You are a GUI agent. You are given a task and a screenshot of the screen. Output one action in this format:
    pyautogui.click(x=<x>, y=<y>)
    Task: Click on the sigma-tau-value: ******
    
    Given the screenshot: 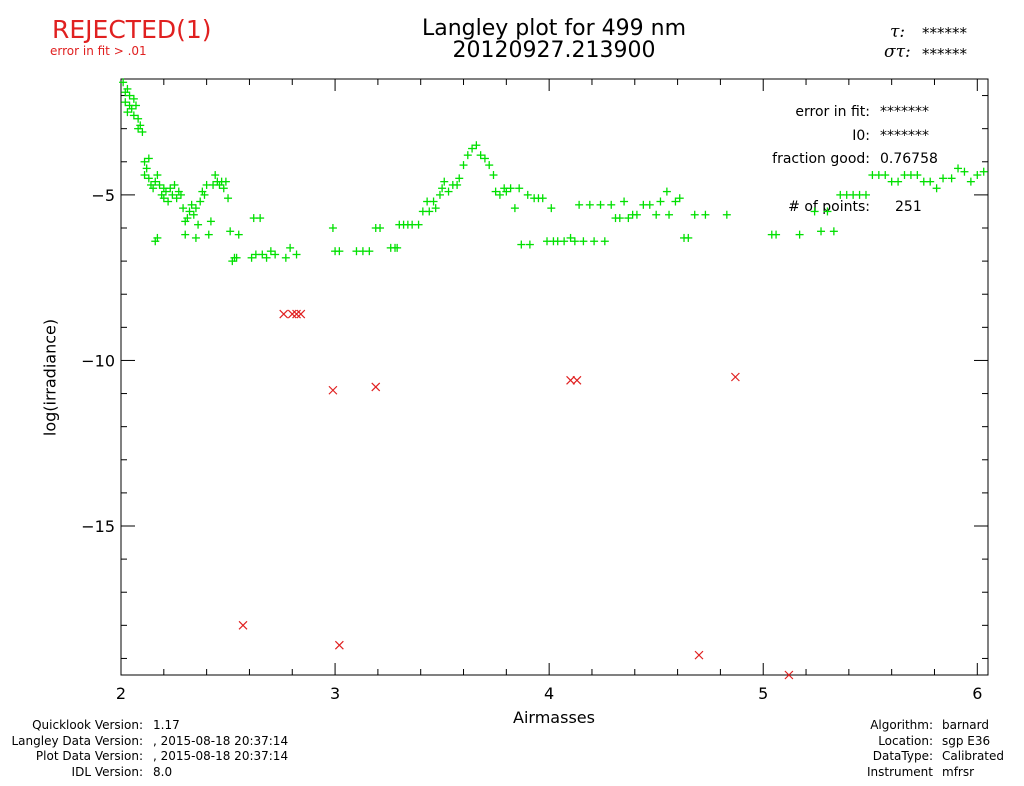 What is the action you would take?
    pyautogui.click(x=944, y=54)
    